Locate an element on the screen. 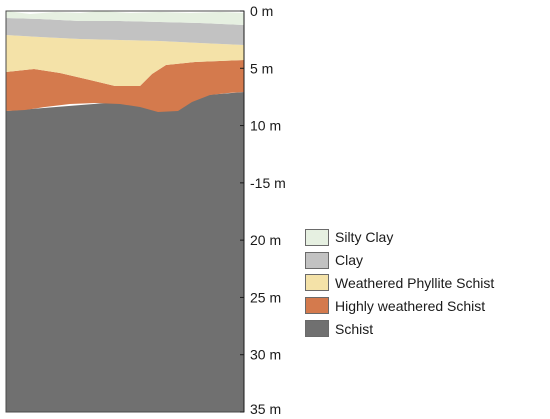 This screenshot has width=550, height=419. legend-label-schist: Schist is located at coordinates (354, 328).